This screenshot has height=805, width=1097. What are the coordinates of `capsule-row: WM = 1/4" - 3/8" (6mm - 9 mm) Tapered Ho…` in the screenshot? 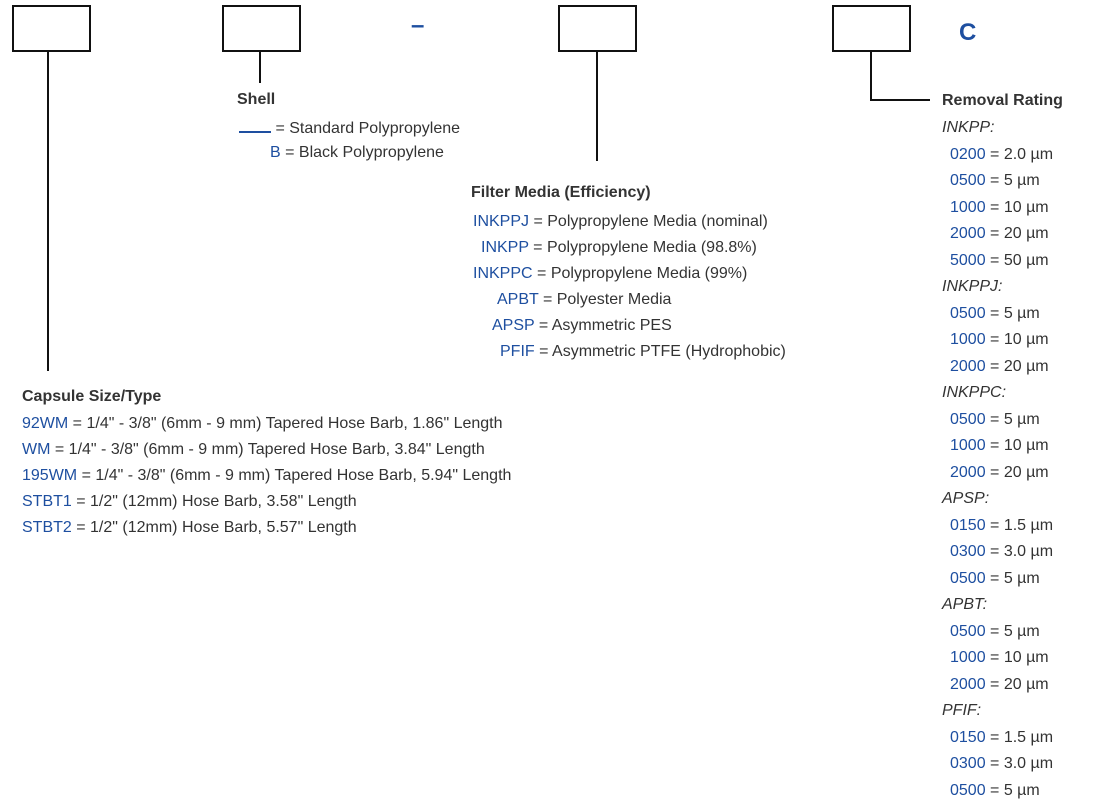 It's located at (253, 450).